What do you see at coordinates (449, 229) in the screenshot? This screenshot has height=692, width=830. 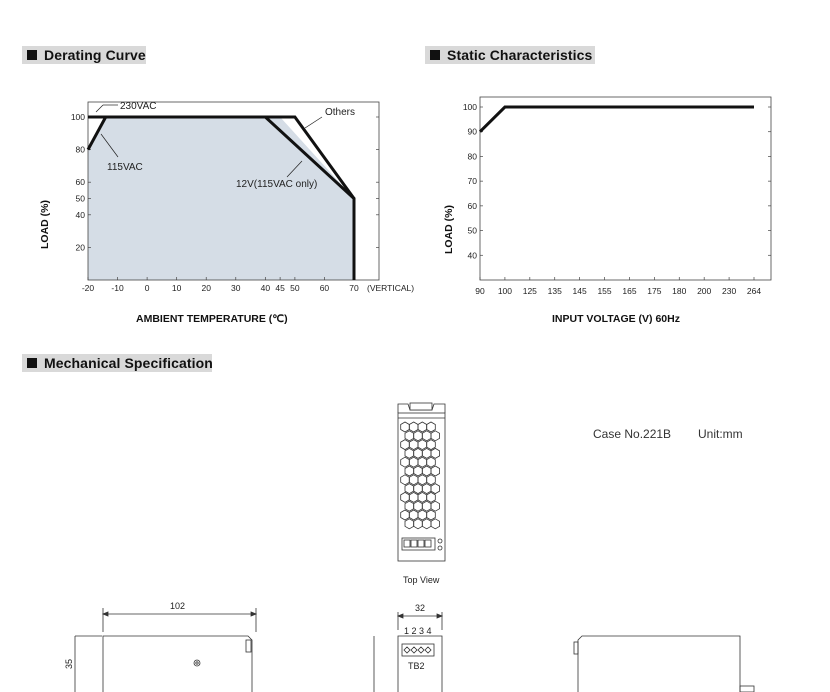 I see `static-y-axis-title: LOAD (%)` at bounding box center [449, 229].